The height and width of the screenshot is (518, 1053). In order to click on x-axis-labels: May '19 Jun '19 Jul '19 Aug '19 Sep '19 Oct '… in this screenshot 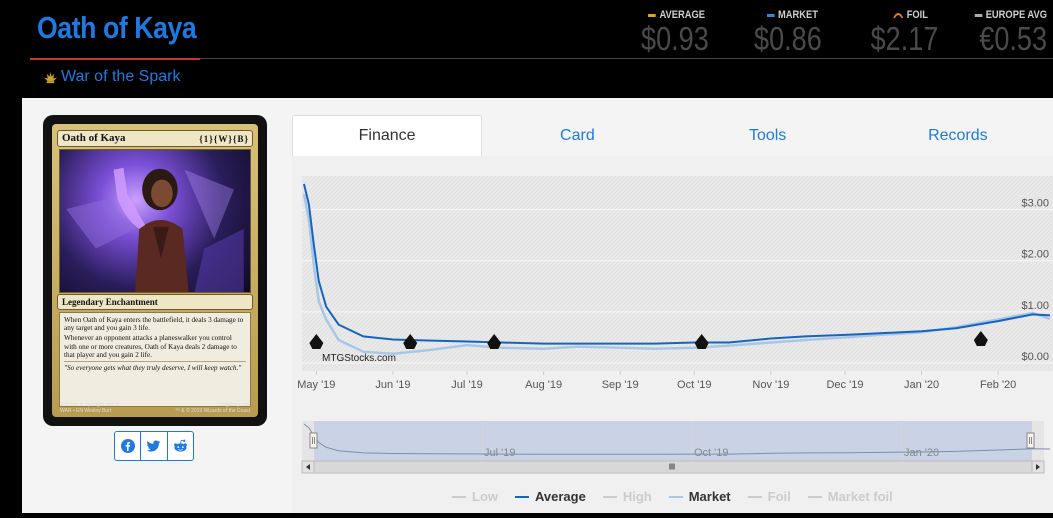, I will do `click(656, 381)`.